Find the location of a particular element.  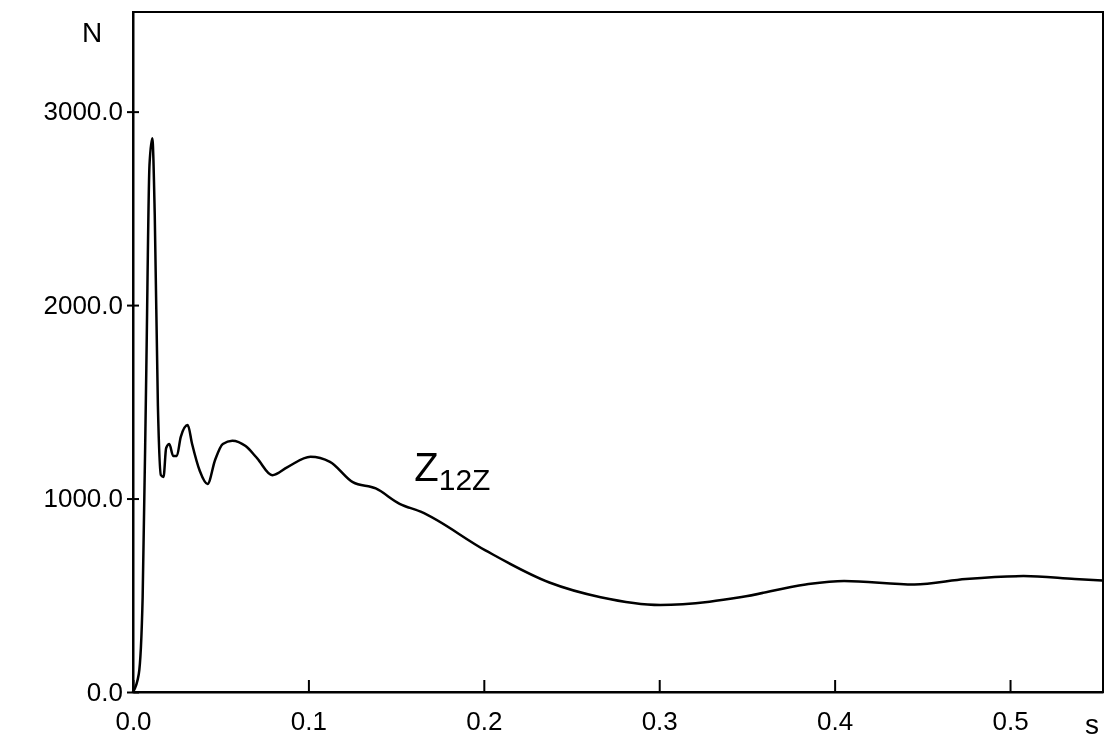

y-axis-title: N is located at coordinates (92, 32).